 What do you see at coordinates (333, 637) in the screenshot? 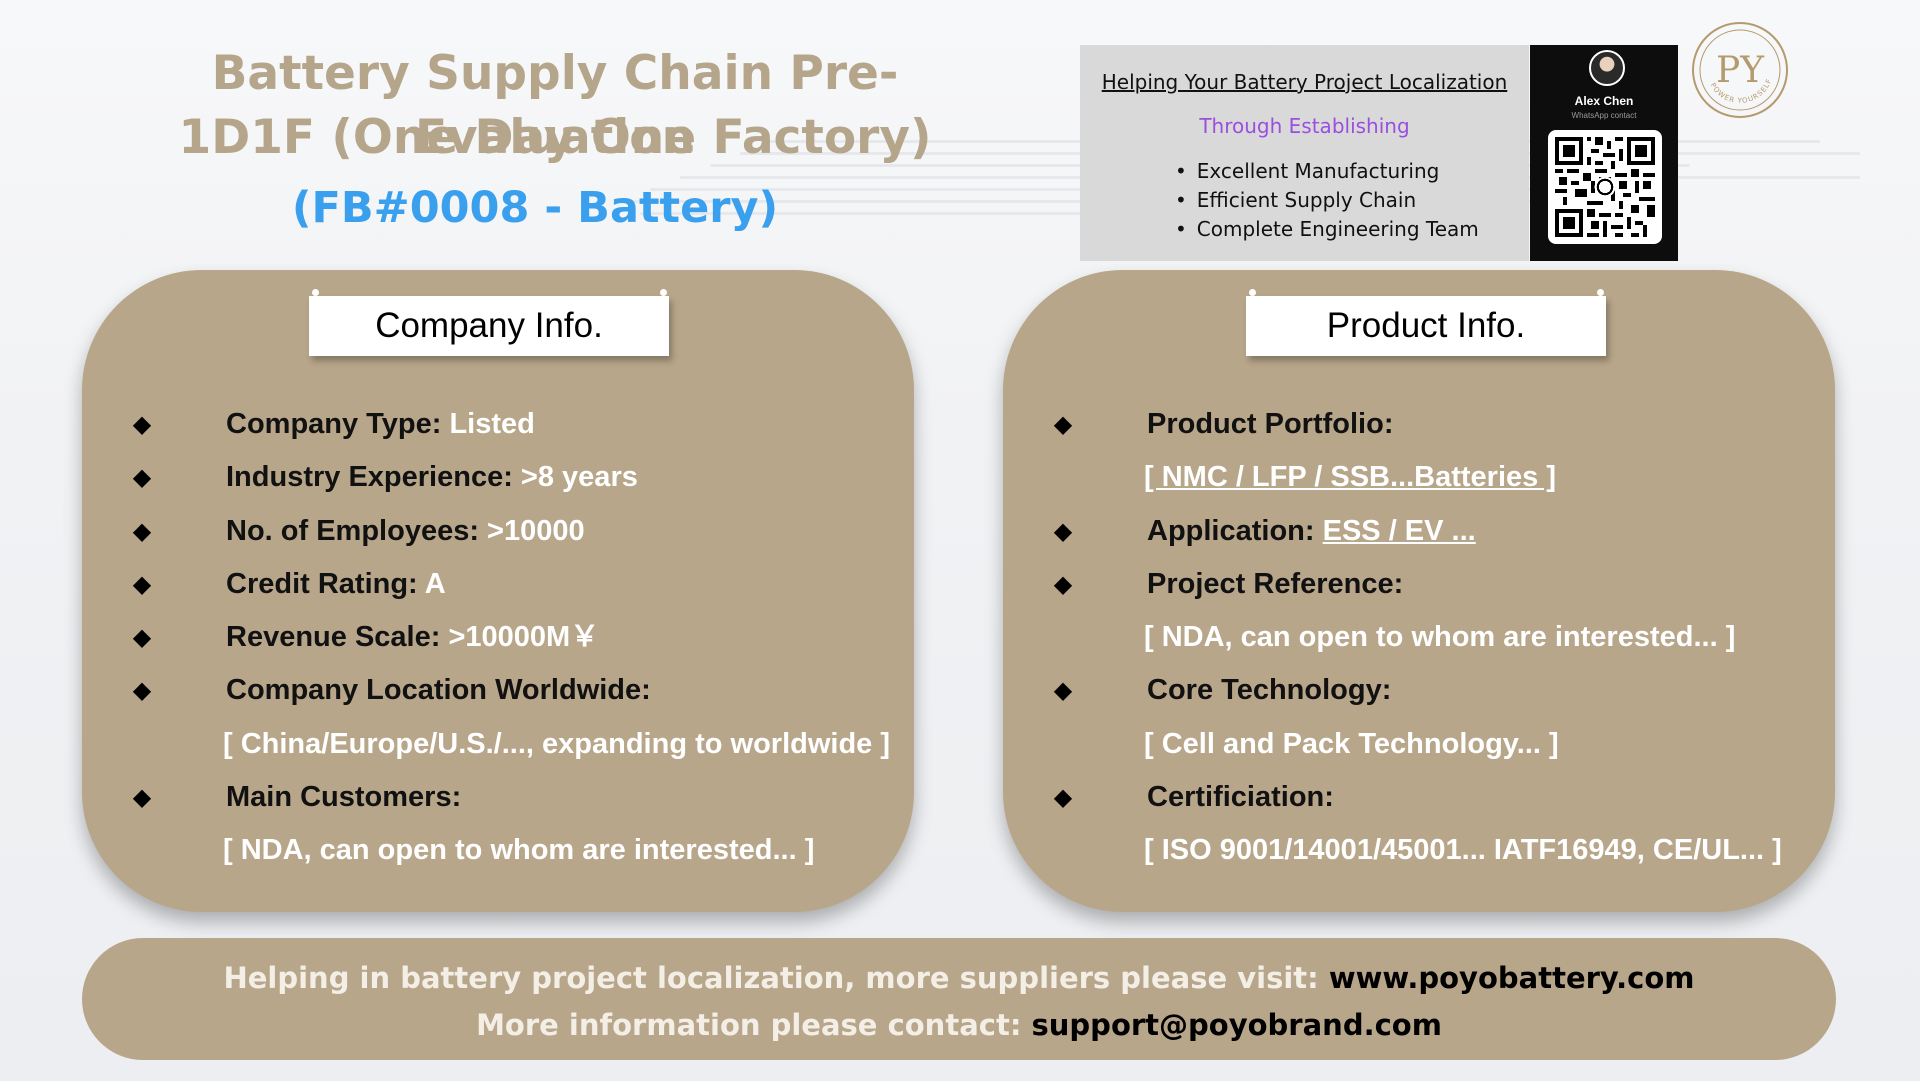
I see `revenue-scale-label: Revenue Scale:` at bounding box center [333, 637].